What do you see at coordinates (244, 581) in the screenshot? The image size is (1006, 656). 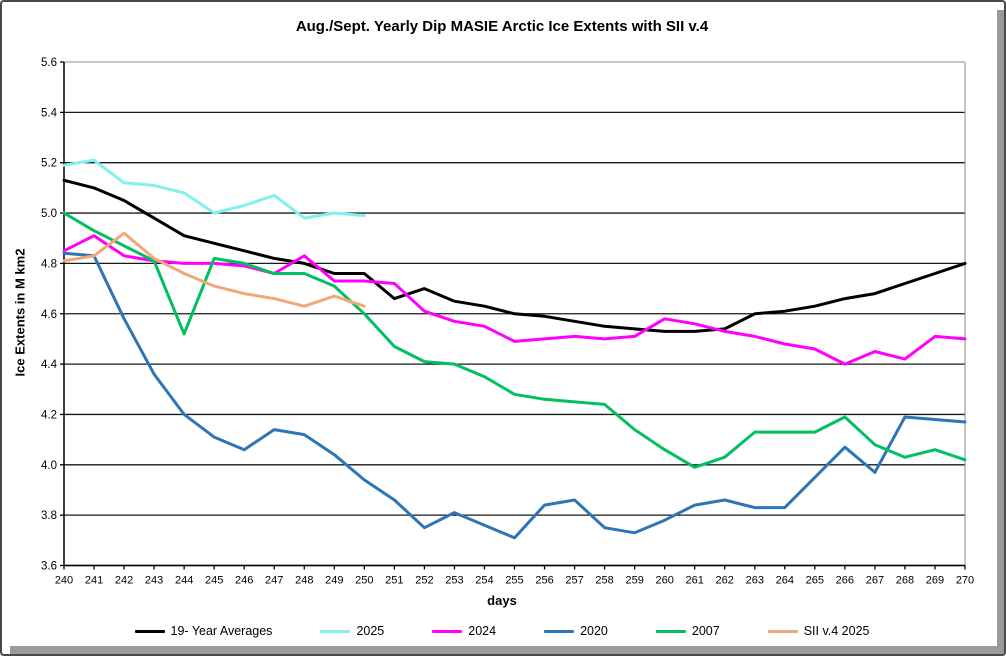 I see `x-tick-label-246: 246` at bounding box center [244, 581].